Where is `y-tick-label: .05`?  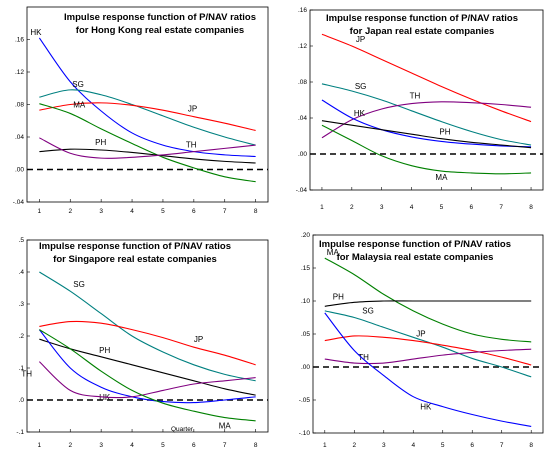 y-tick-label: .05 is located at coordinates (305, 334).